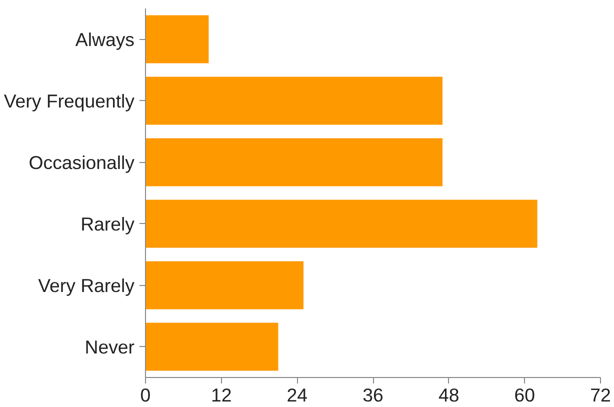 Image resolution: width=614 pixels, height=407 pixels. What do you see at coordinates (449, 395) in the screenshot?
I see `x-tick-label: 48` at bounding box center [449, 395].